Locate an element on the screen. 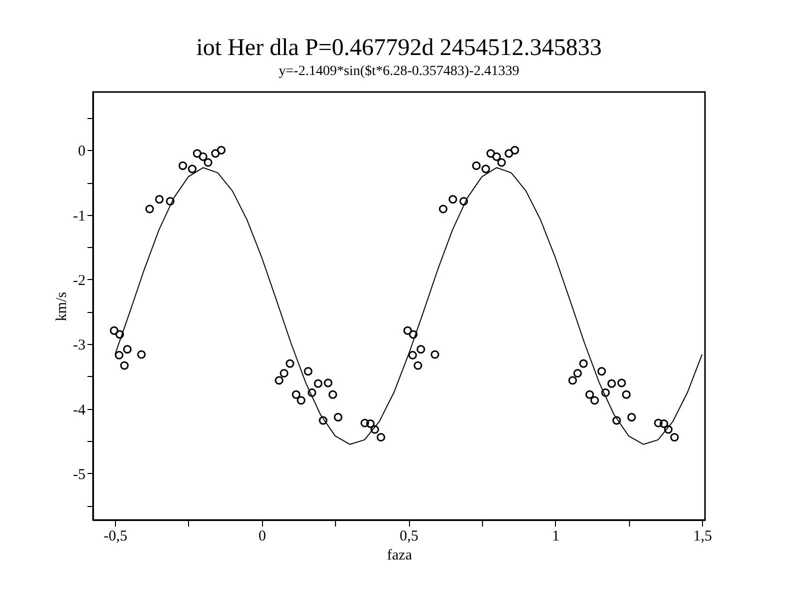 The image size is (792, 612). x-tick-label: 1,5 is located at coordinates (702, 536).